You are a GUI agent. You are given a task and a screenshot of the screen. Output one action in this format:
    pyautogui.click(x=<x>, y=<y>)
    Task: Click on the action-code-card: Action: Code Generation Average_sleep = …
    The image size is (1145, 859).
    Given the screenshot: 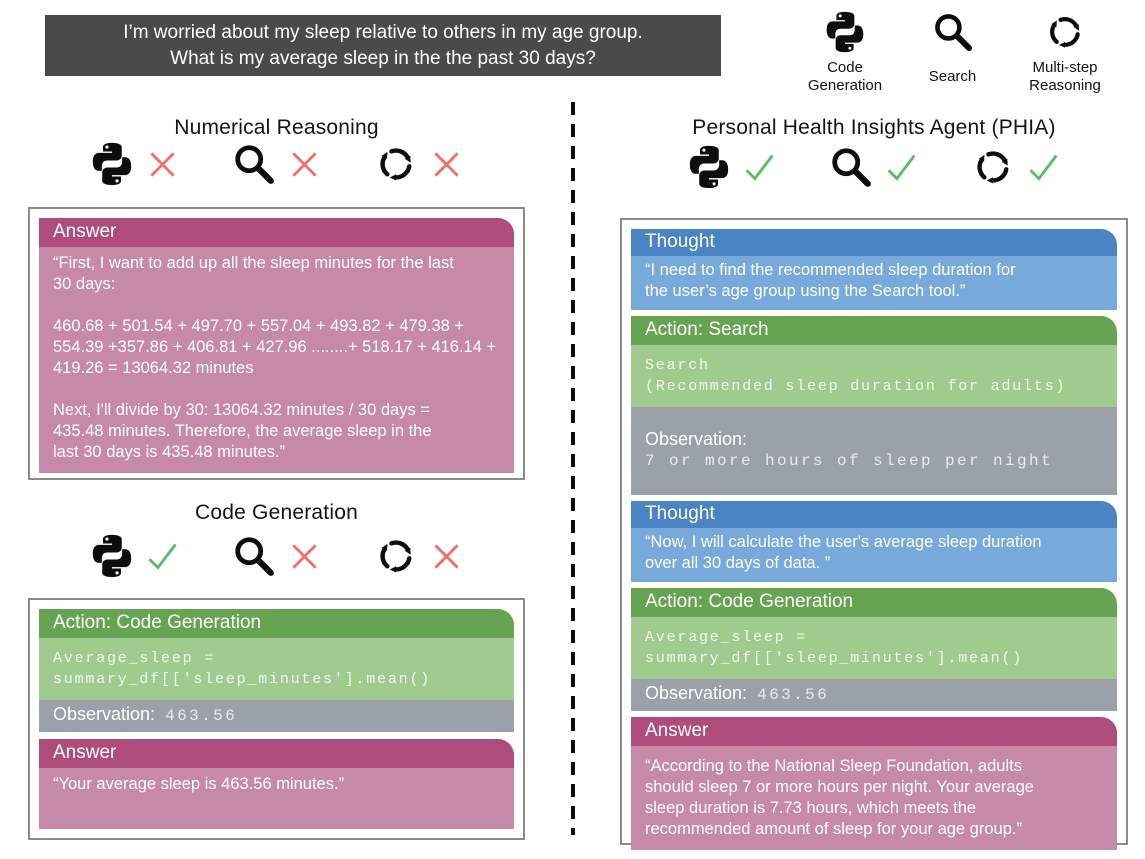 What is the action you would take?
    pyautogui.click(x=874, y=649)
    